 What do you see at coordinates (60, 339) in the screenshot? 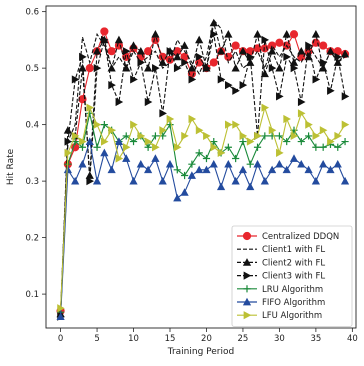
I see `x-tick-label: 0` at bounding box center [60, 339].